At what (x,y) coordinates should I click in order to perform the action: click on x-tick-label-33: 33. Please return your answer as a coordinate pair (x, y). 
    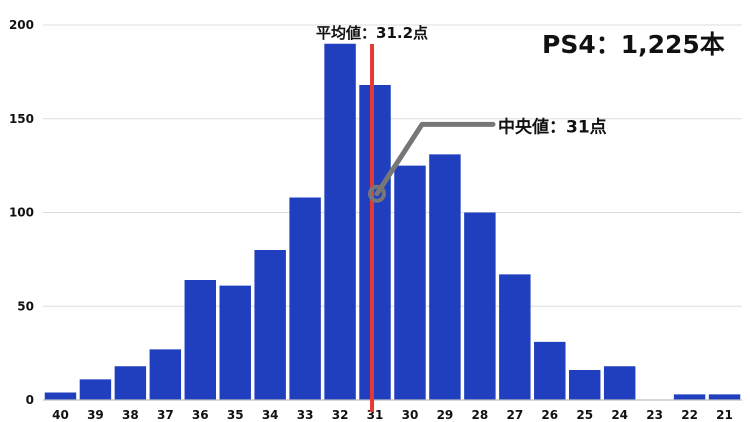
    Looking at the image, I should click on (305, 415).